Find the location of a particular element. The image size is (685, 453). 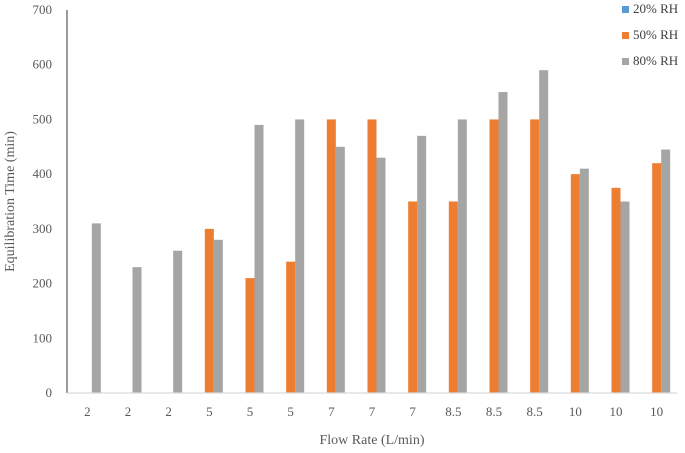

y-axis-title: Equilibration Time (min) is located at coordinates (10, 201).